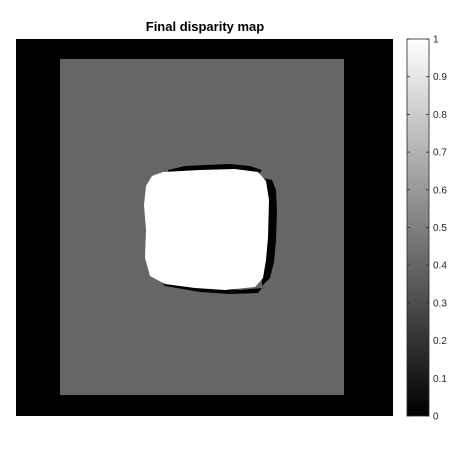  Describe the element at coordinates (440, 341) in the screenshot. I see `colorbar-tick-label: 0.2` at that location.